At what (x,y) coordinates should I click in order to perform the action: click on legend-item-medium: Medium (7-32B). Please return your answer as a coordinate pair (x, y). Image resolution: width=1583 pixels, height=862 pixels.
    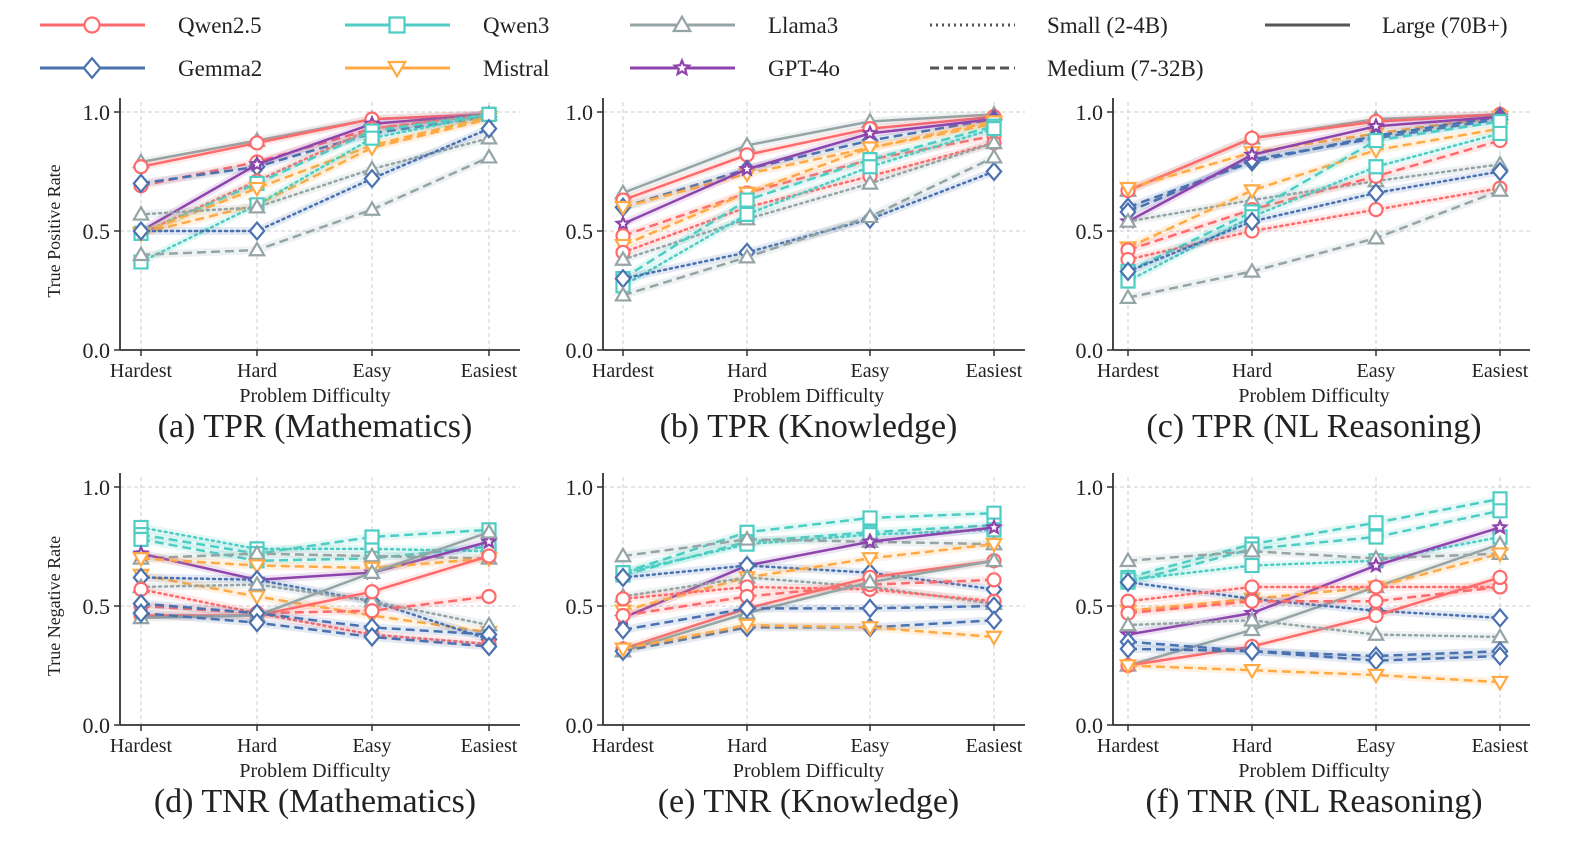
    Looking at the image, I should click on (1067, 68).